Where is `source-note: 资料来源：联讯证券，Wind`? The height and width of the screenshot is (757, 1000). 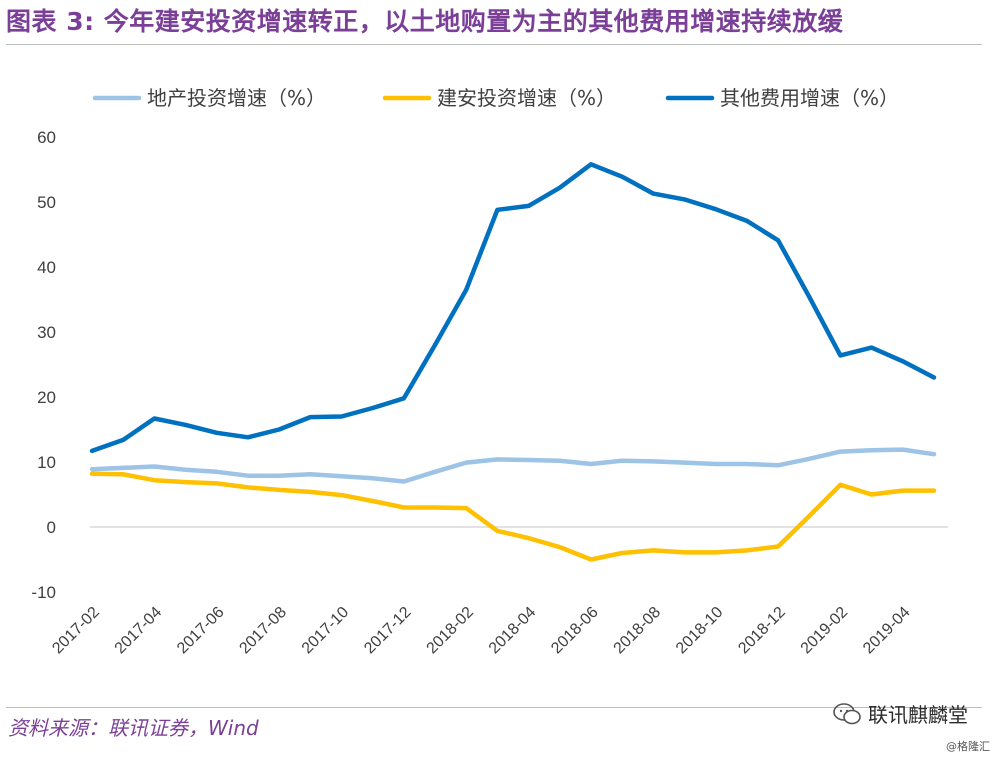
source-note: 资料来源：联讯证券，Wind is located at coordinates (133, 728).